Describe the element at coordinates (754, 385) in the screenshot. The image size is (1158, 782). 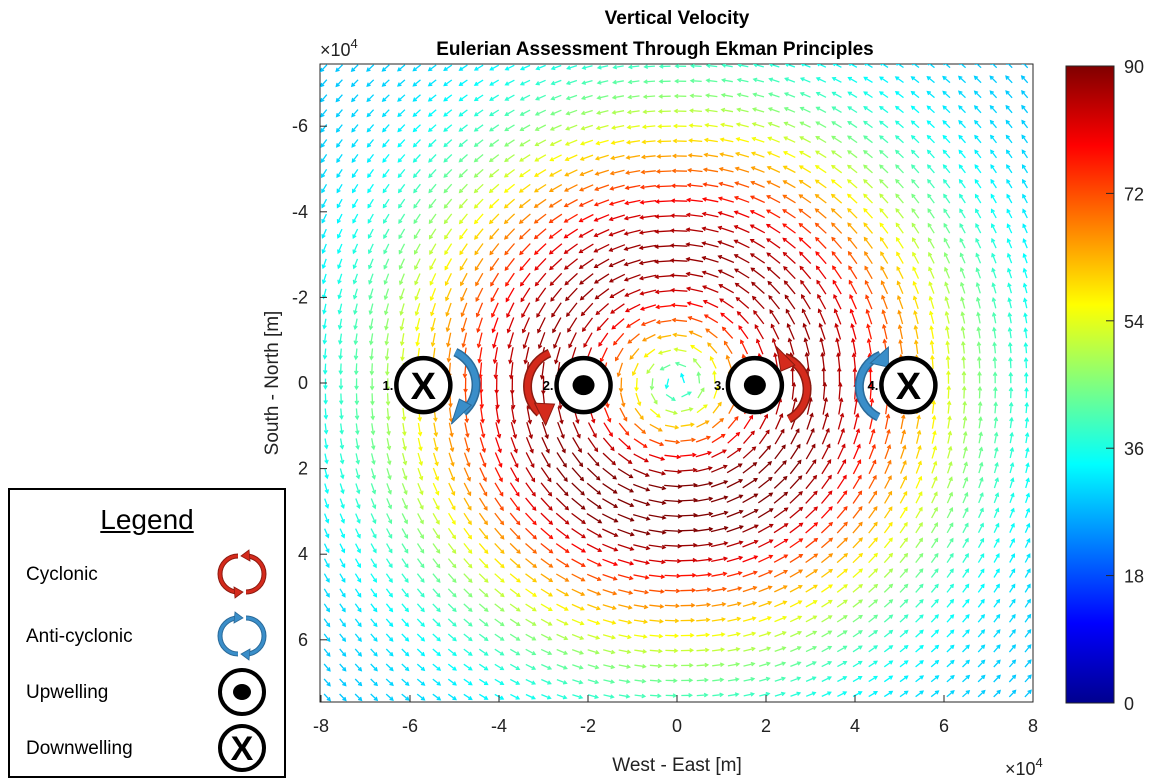
I see `upwelling-dot-icon` at that location.